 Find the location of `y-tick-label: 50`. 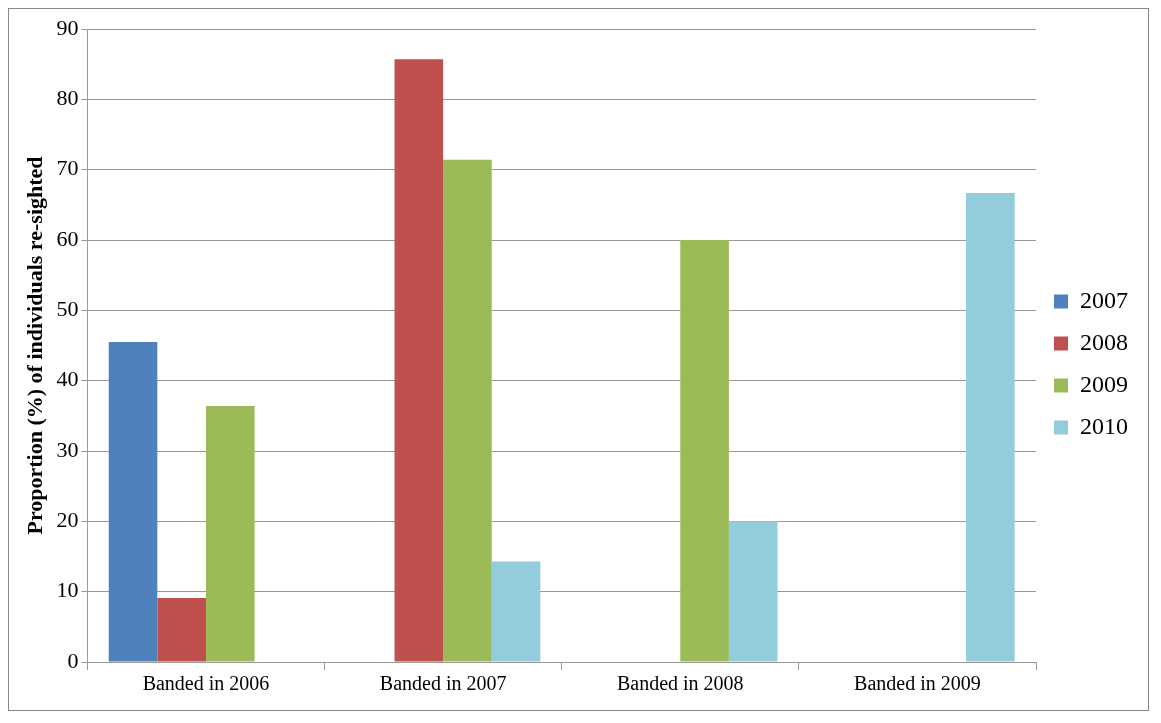

y-tick-label: 50 is located at coordinates (67, 309).